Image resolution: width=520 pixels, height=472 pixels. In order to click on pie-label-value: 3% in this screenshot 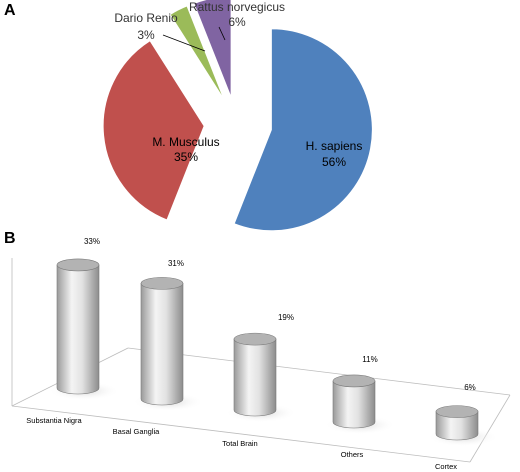, I will do `click(146, 35)`.